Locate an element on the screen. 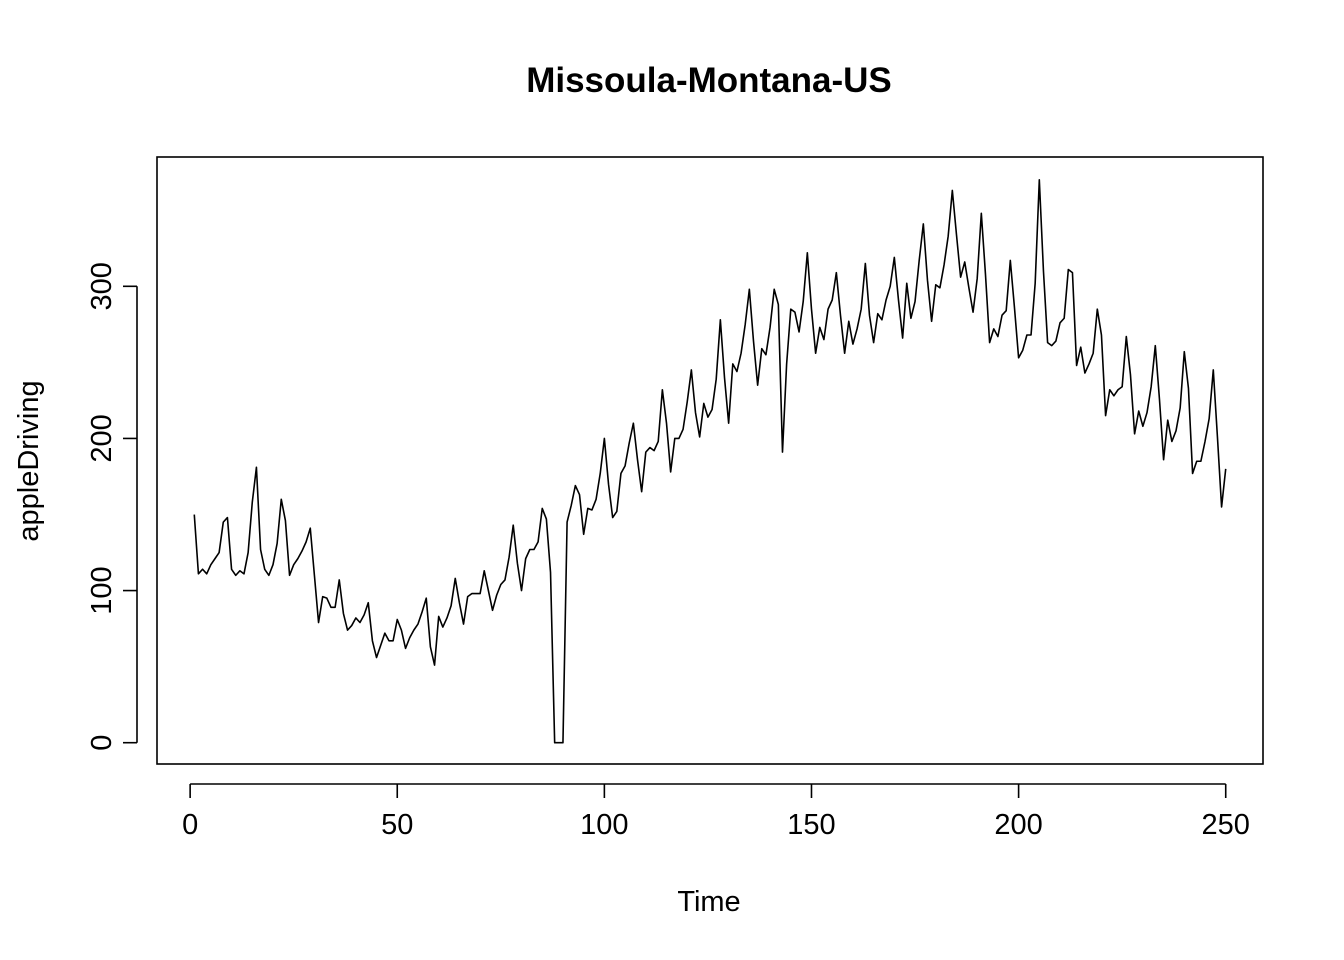 This screenshot has width=1344, height=960. x-tick-label: 50 is located at coordinates (397, 825).